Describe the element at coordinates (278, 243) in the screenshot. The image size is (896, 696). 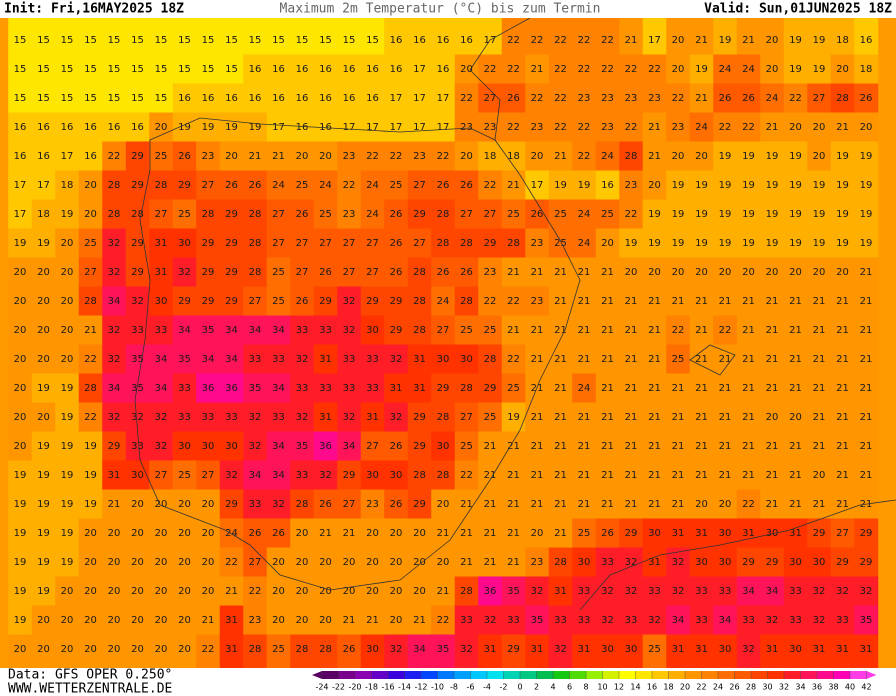
I see `temp-value: 27` at that location.